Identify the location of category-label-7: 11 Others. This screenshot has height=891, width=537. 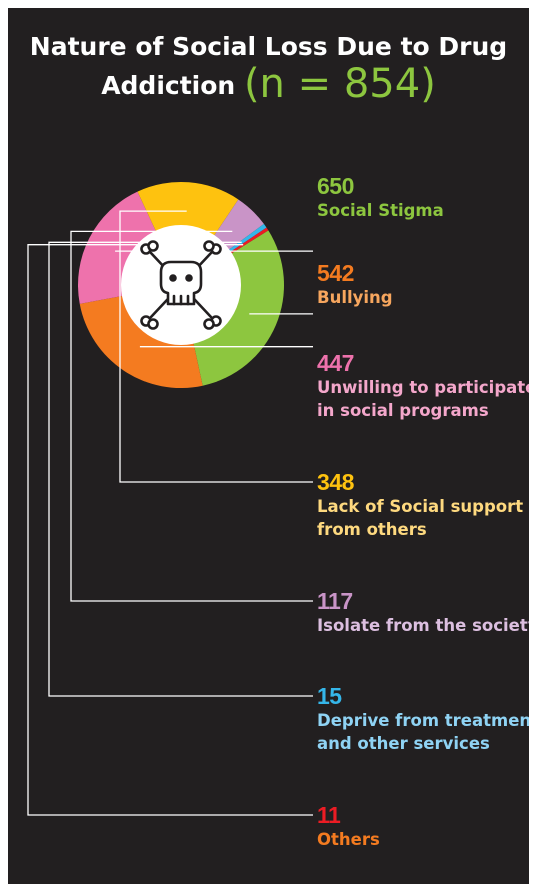
(348, 827).